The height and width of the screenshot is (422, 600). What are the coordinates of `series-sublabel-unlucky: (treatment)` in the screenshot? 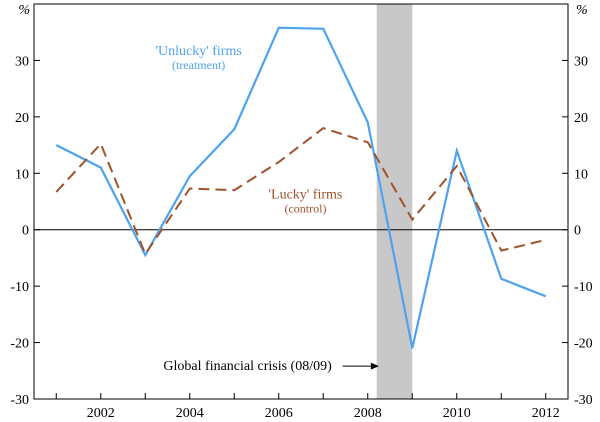 It's located at (198, 65).